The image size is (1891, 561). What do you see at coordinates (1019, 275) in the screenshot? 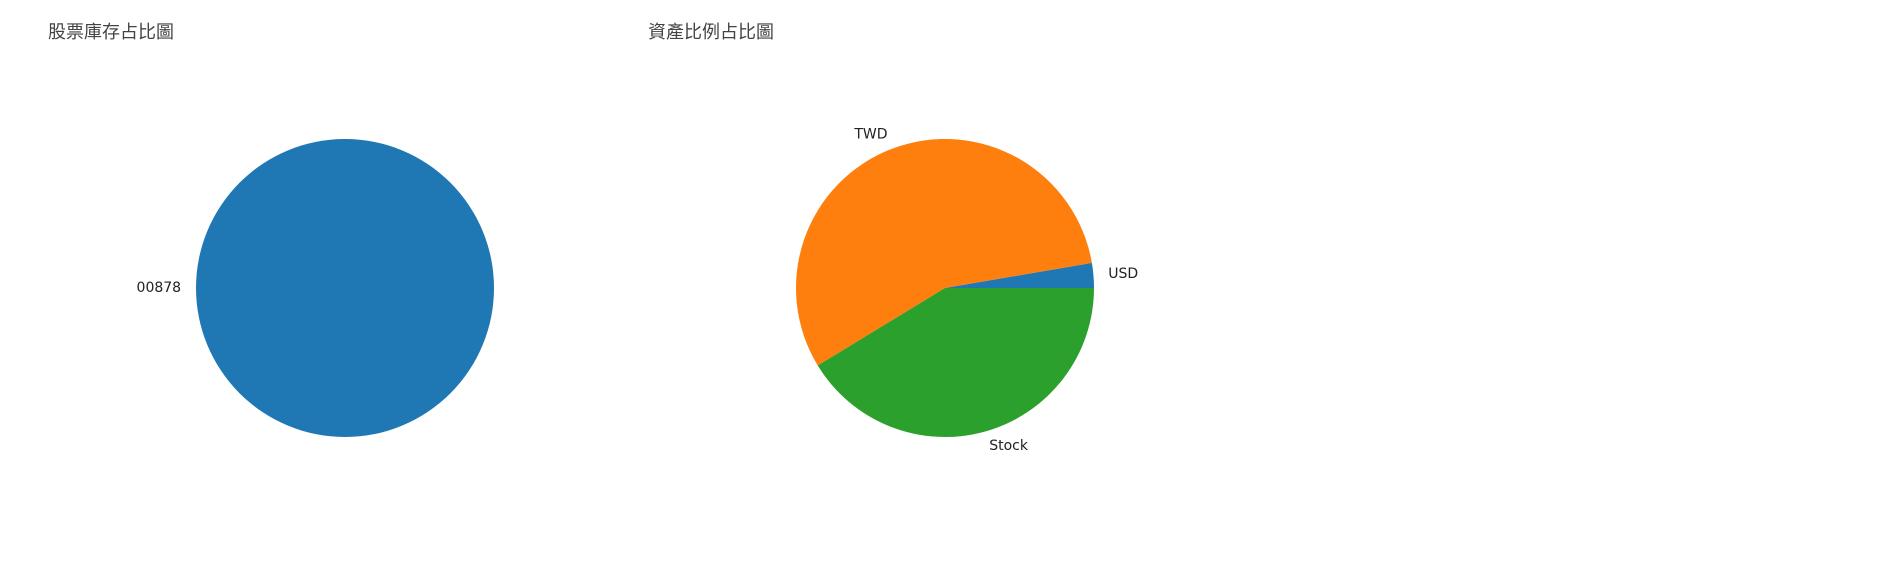
I see `pie-slice-usd` at bounding box center [1019, 275].